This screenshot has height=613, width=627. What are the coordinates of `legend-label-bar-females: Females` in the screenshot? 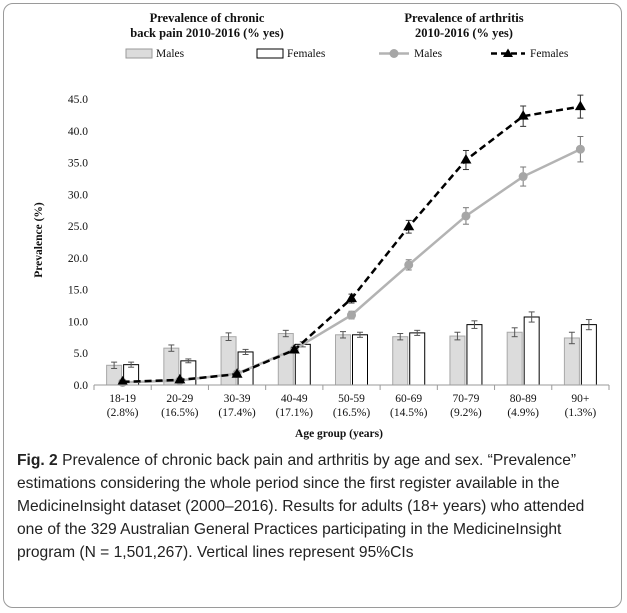 It's located at (306, 54).